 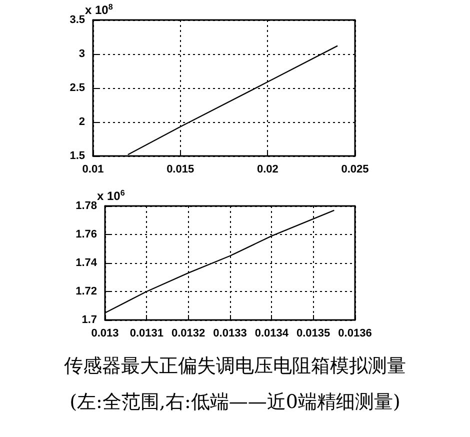 I want to click on x-tick-label: 0.0132, so click(x=189, y=334).